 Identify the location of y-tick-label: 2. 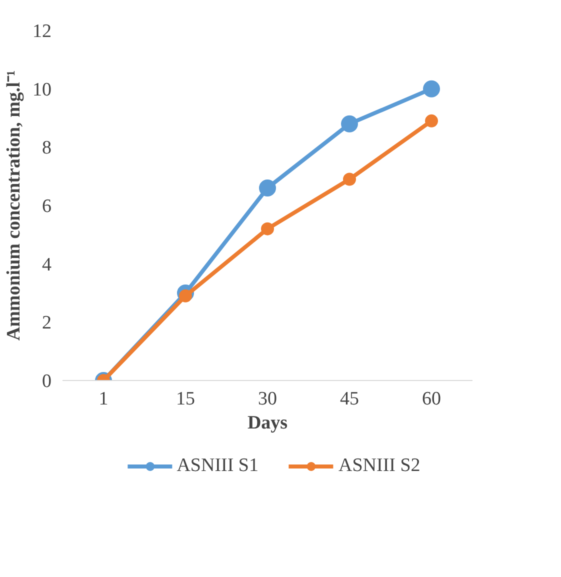
(47, 323).